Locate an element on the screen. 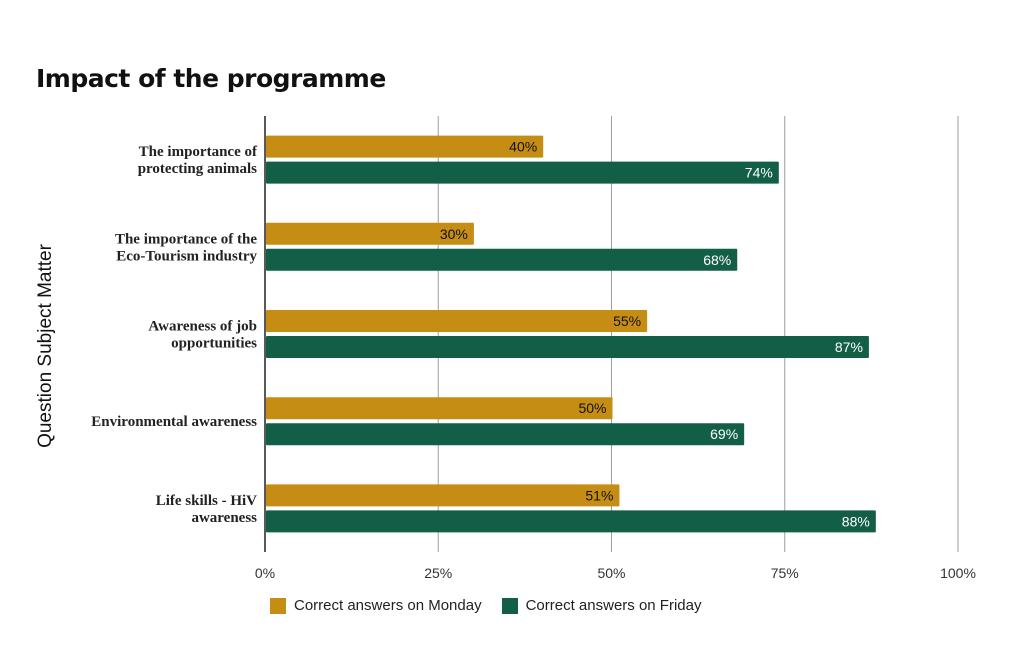 Image resolution: width=1024 pixels, height=646 pixels. category-label-line: Environmental awareness is located at coordinates (174, 422).